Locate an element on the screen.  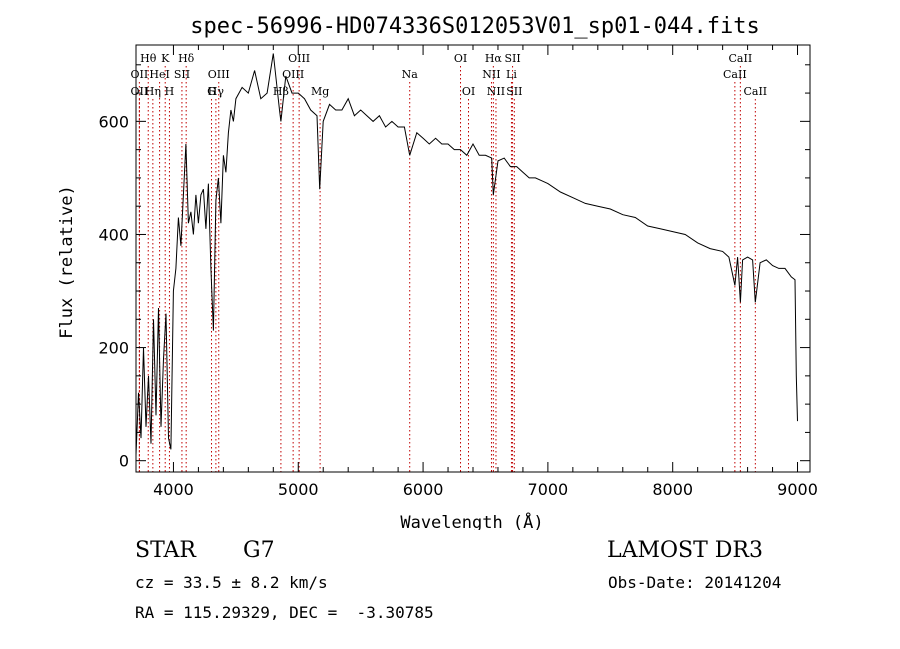
line-label-8: H is located at coordinates (170, 91).